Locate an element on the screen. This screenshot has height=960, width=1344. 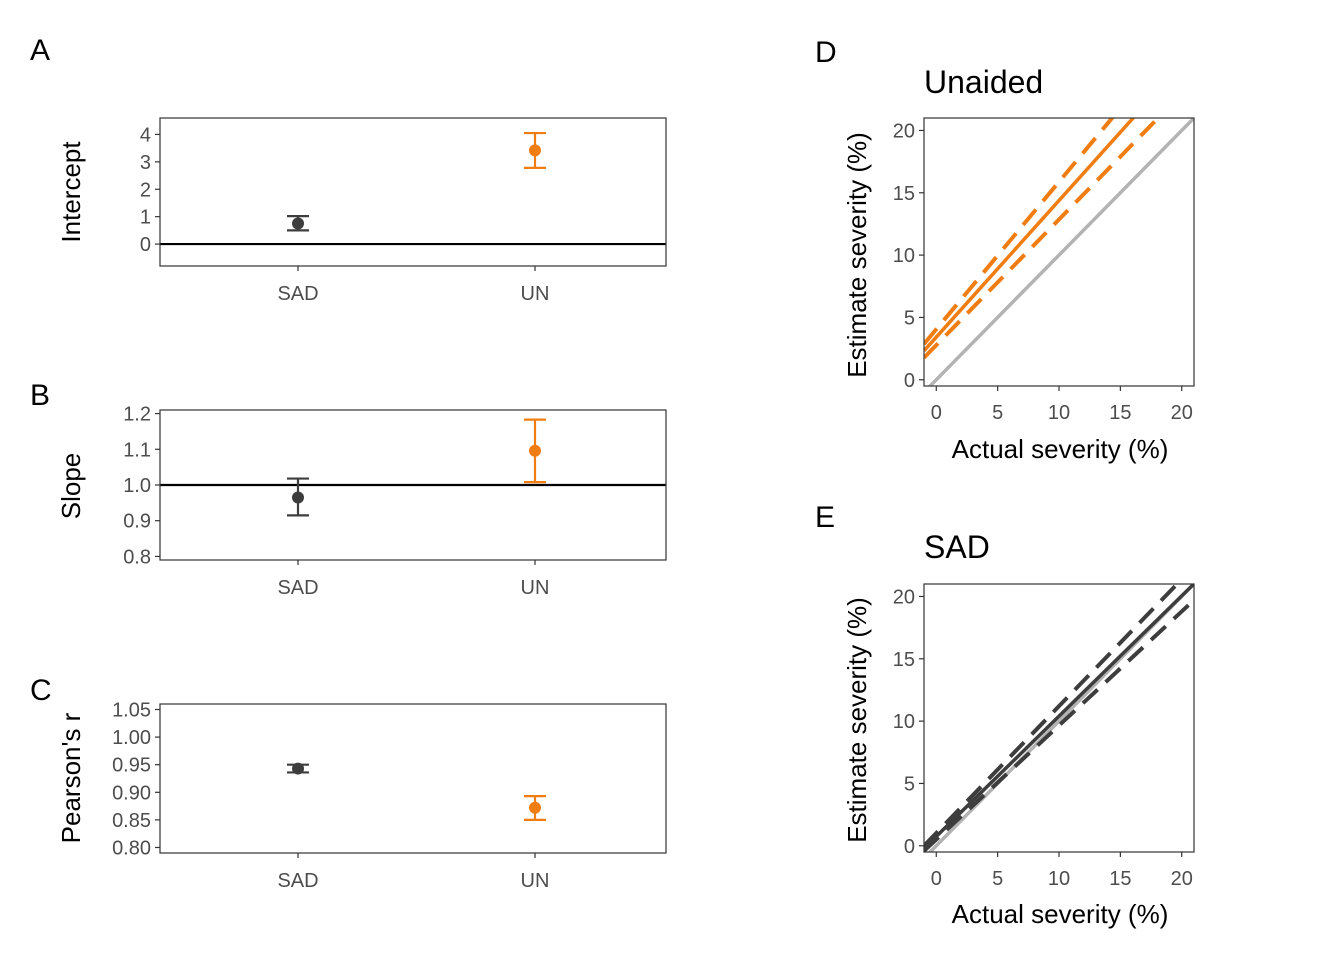
y-tick-label: 1.00 is located at coordinates (131, 738).